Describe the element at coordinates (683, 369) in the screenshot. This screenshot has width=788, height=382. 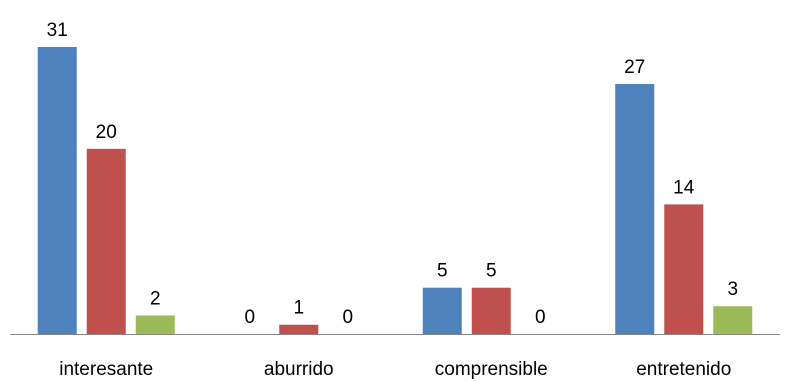
I see `category-label-entretenido: entretenido` at that location.